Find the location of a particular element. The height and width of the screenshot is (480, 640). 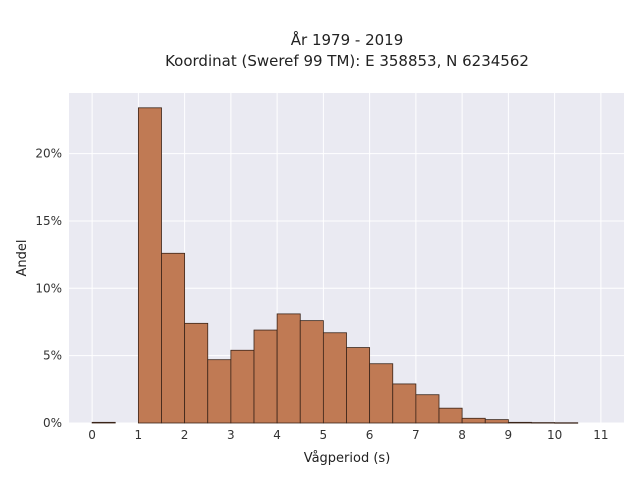

y-tick-label: 10% is located at coordinates (48, 288).